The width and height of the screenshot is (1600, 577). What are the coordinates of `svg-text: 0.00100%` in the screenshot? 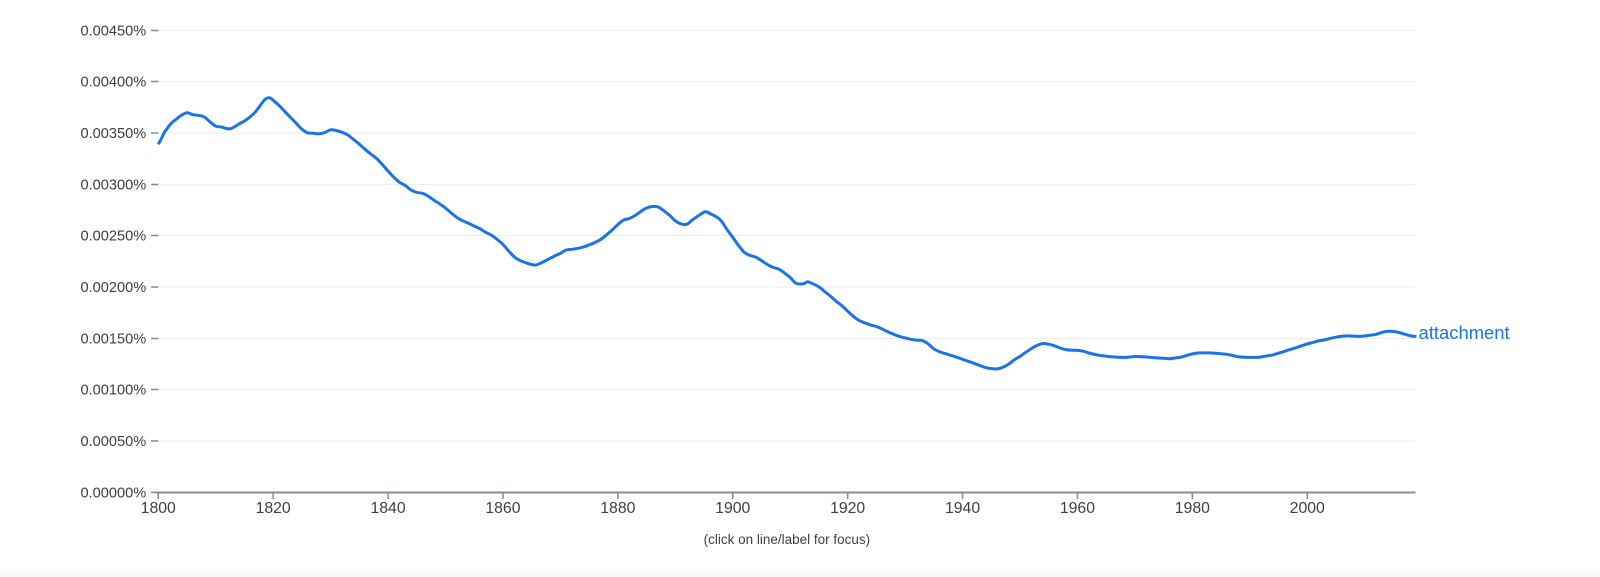 It's located at (113, 390).